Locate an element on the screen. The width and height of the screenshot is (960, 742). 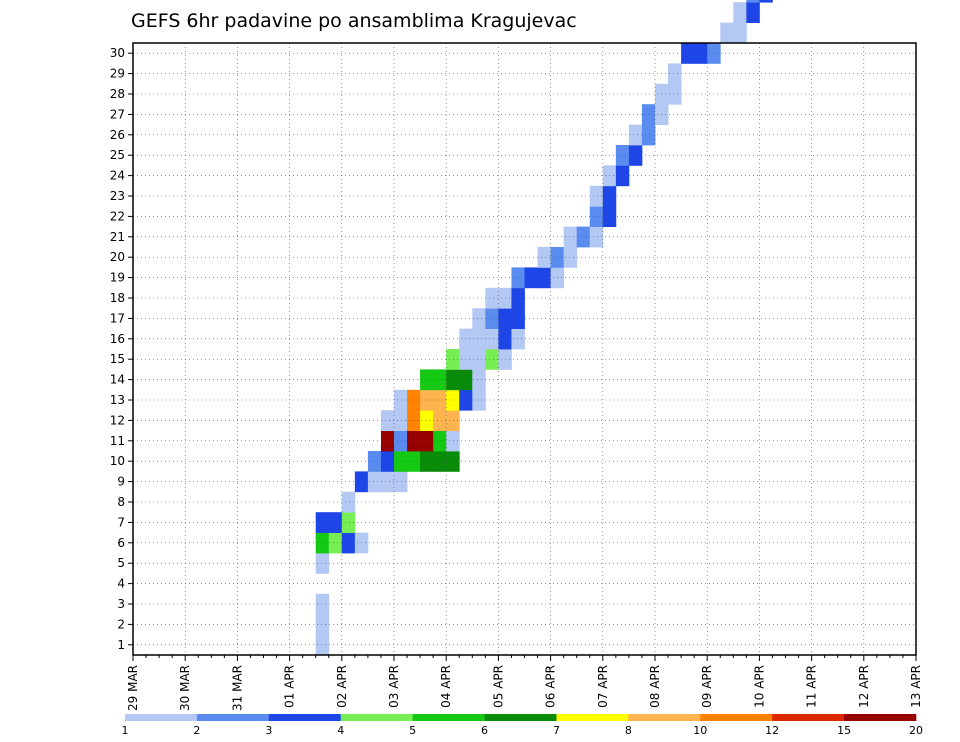
y-tick-label: 17 is located at coordinates (117, 318).